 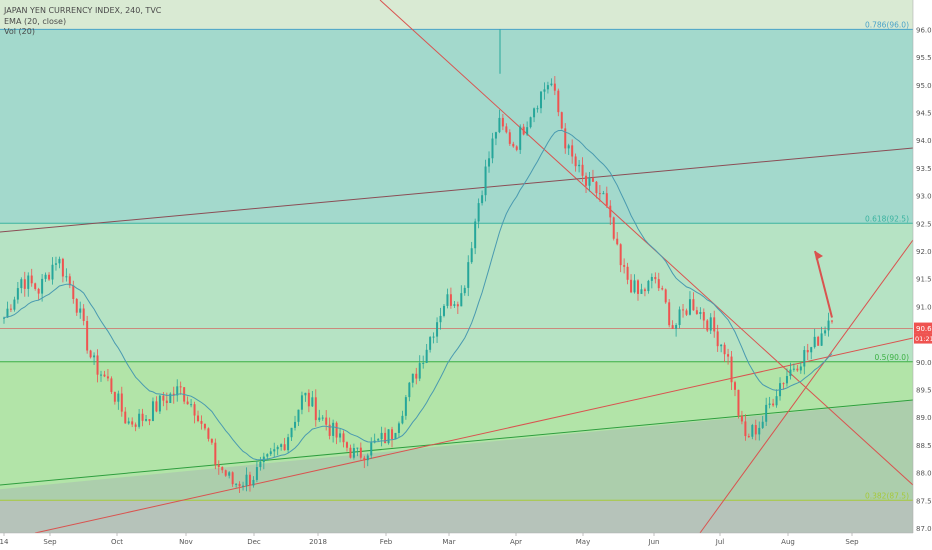 I want to click on y-tick-label: 94.0, so click(x=924, y=141).